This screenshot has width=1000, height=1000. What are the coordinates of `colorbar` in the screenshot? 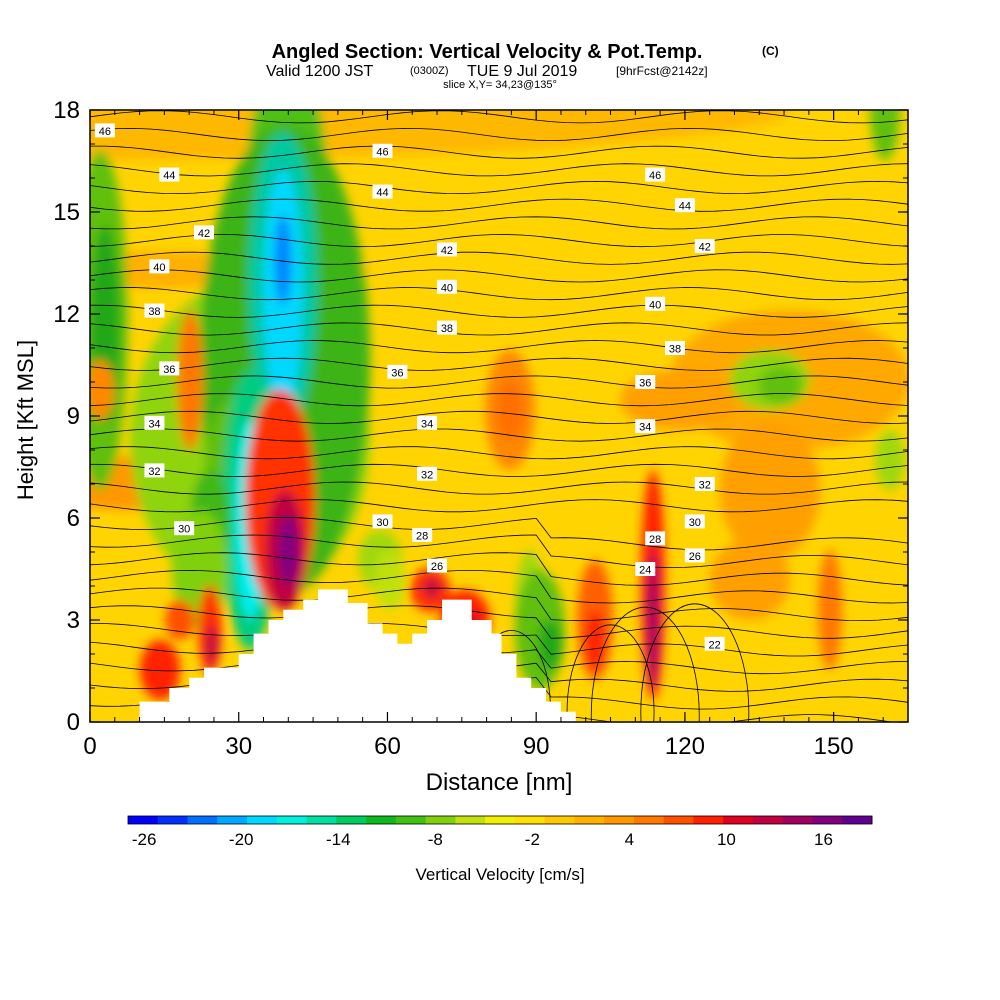 It's located at (500, 820).